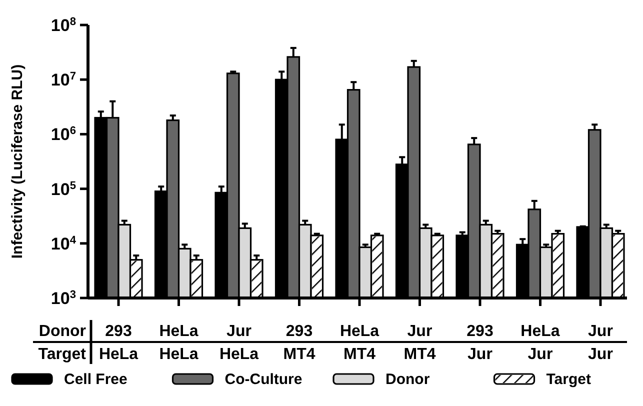 Image resolution: width=643 pixels, height=406 pixels. What do you see at coordinates (62, 354) in the screenshot?
I see `text: Target` at bounding box center [62, 354].